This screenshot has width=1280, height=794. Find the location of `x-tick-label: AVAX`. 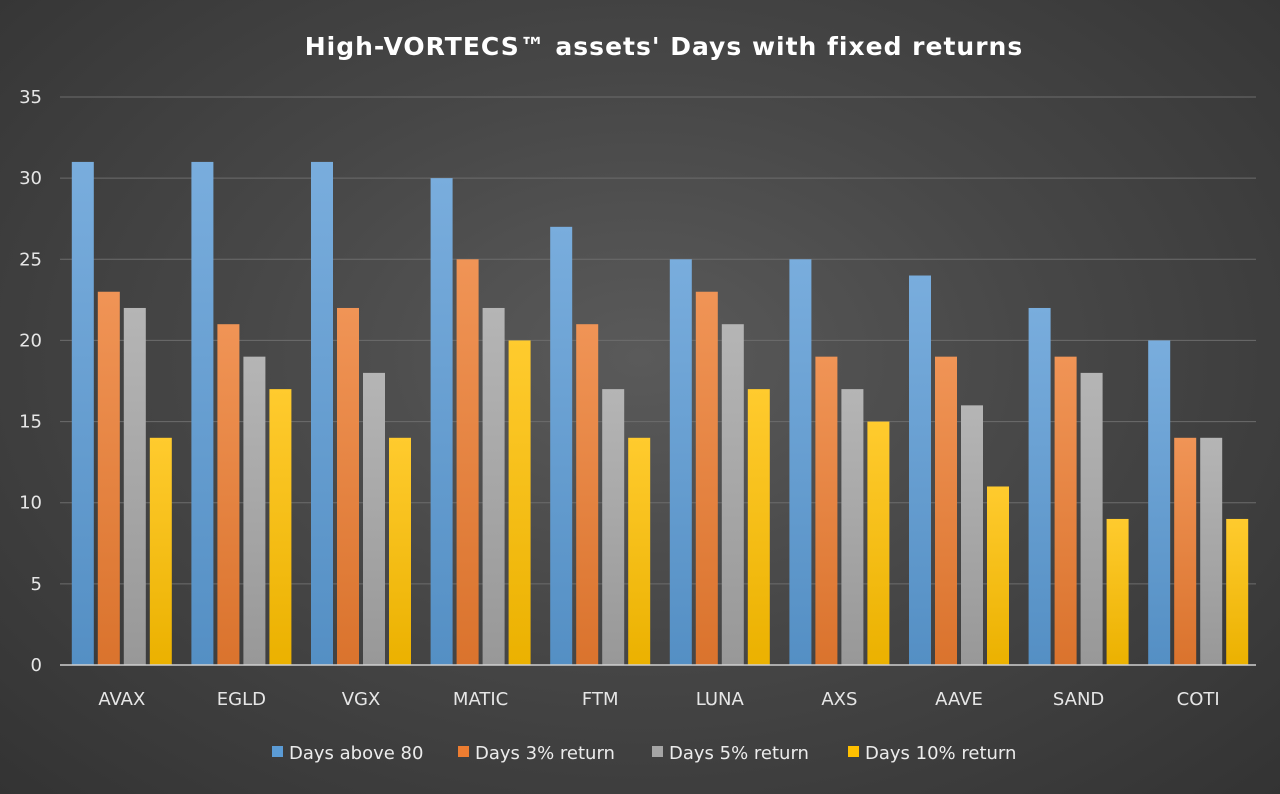

x-tick-label: AVAX is located at coordinates (121, 699).